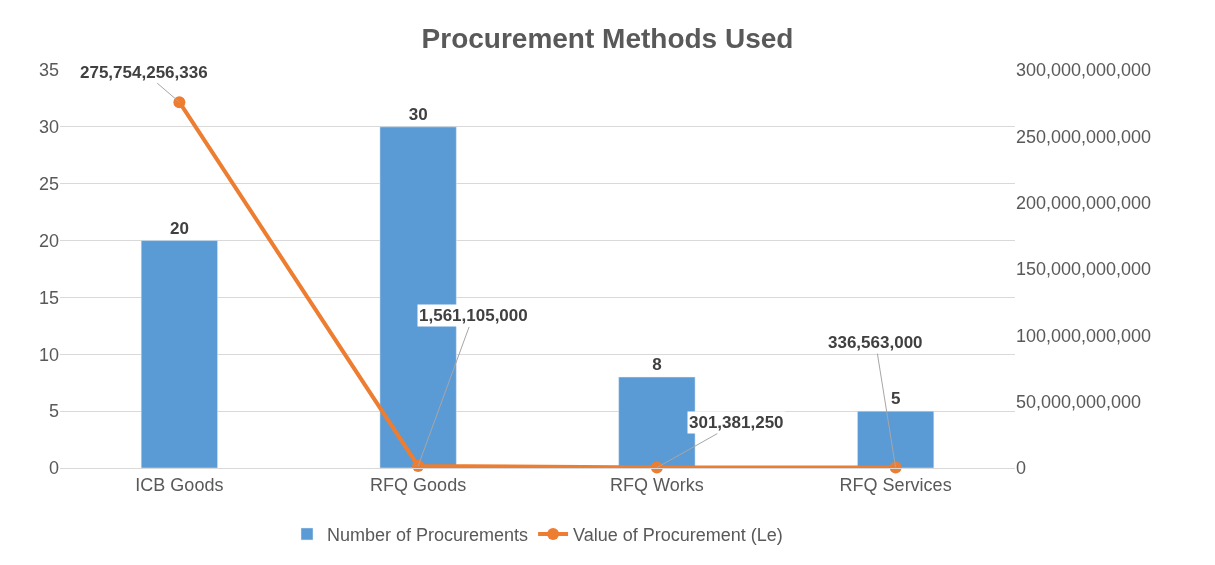  Describe the element at coordinates (895, 399) in the screenshot. I see `data-label: 5` at that location.